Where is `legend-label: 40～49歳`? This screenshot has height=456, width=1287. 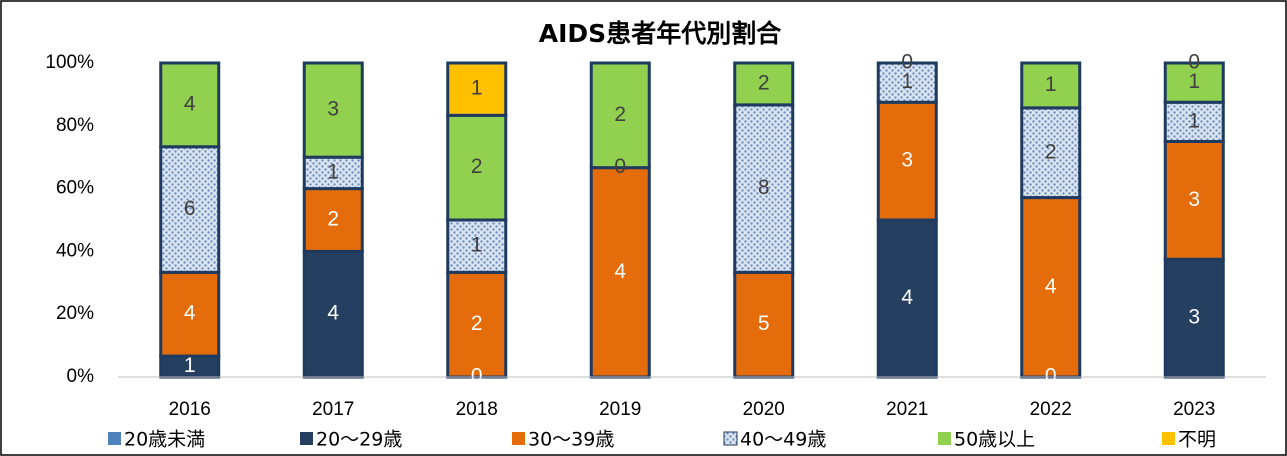 legend-label: 40～49歳 is located at coordinates (783, 440).